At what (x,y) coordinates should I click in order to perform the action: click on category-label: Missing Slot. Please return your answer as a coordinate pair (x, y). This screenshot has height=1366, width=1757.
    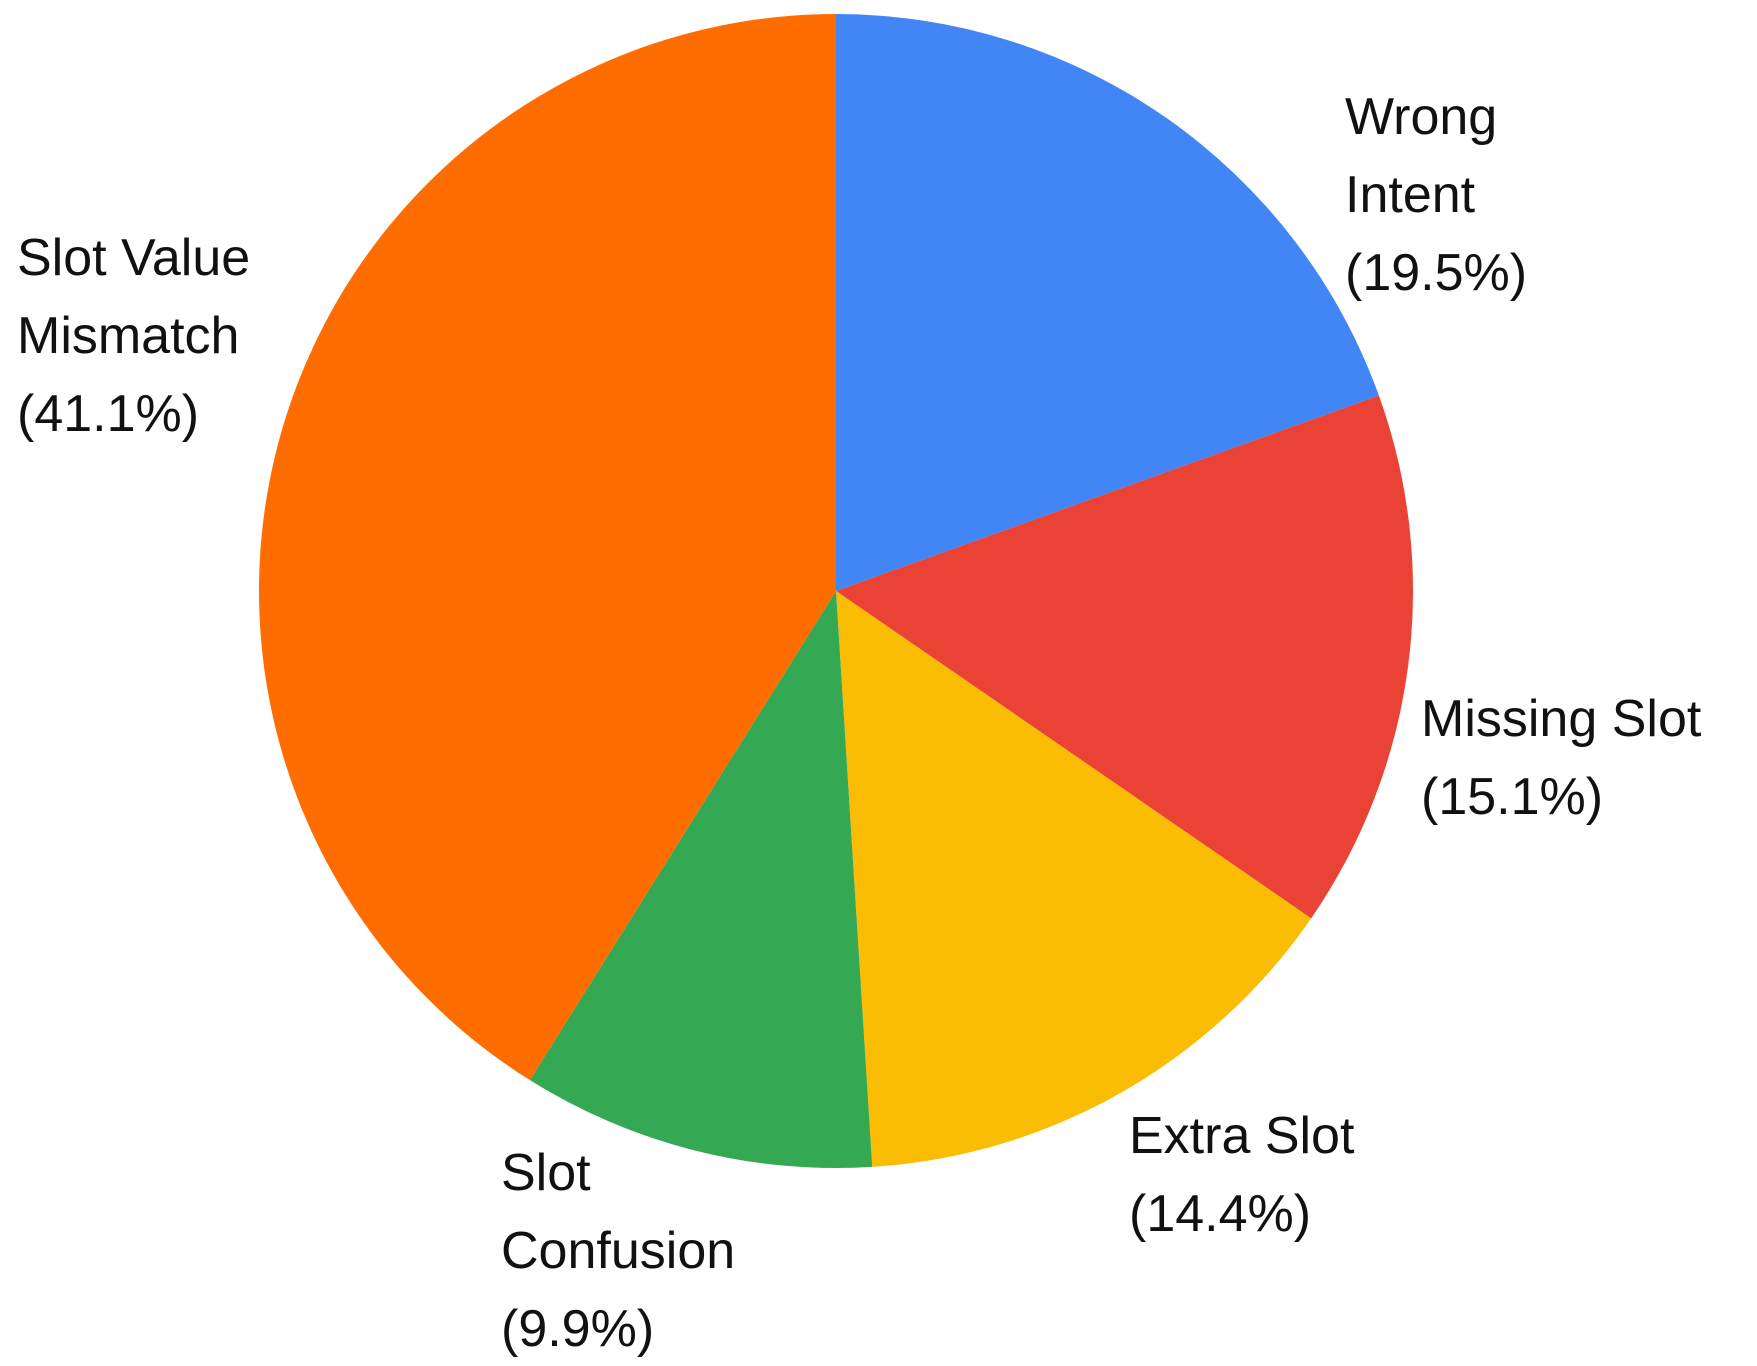
    Looking at the image, I should click on (1561, 719).